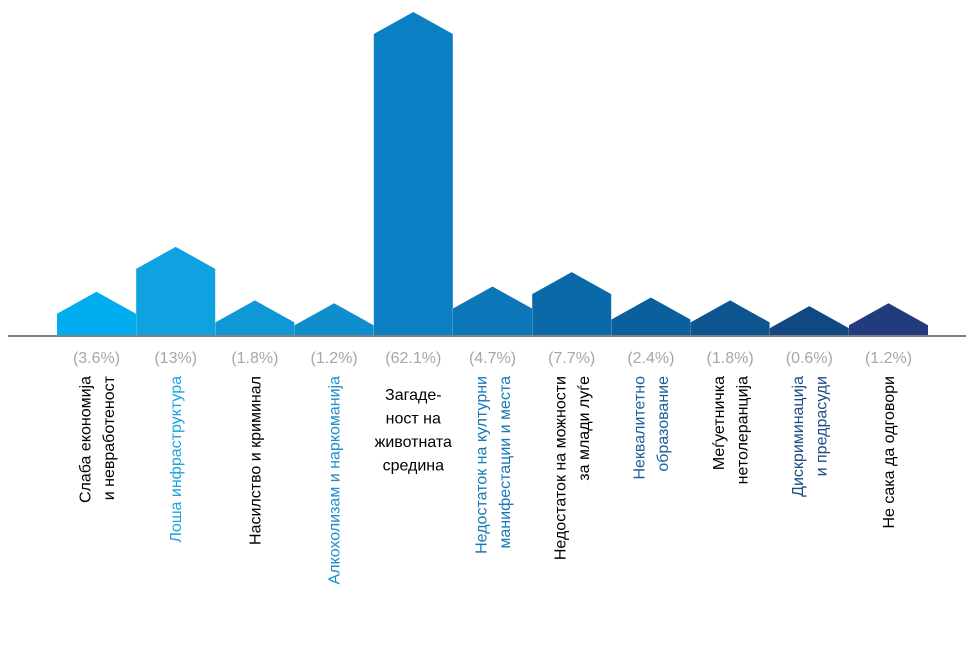  What do you see at coordinates (413, 358) in the screenshot?
I see `percent-label-5: (62.1%)` at bounding box center [413, 358].